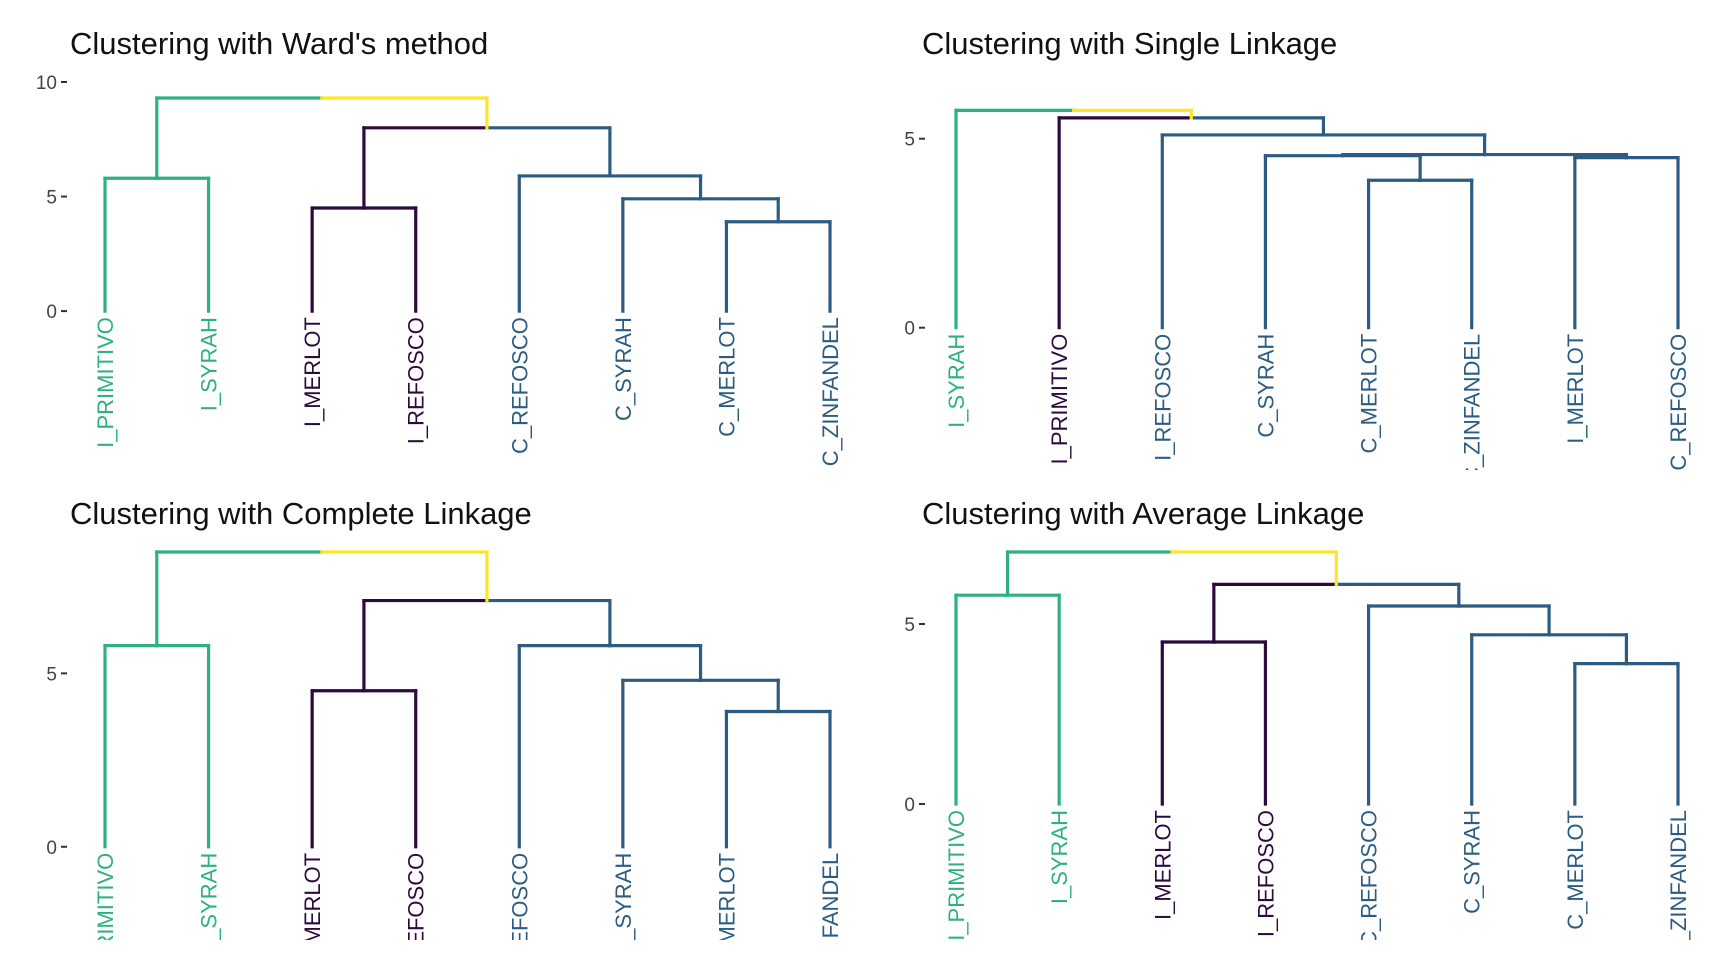  I want to click on chart-title: Clustering with Complete Linkage, so click(301, 513).